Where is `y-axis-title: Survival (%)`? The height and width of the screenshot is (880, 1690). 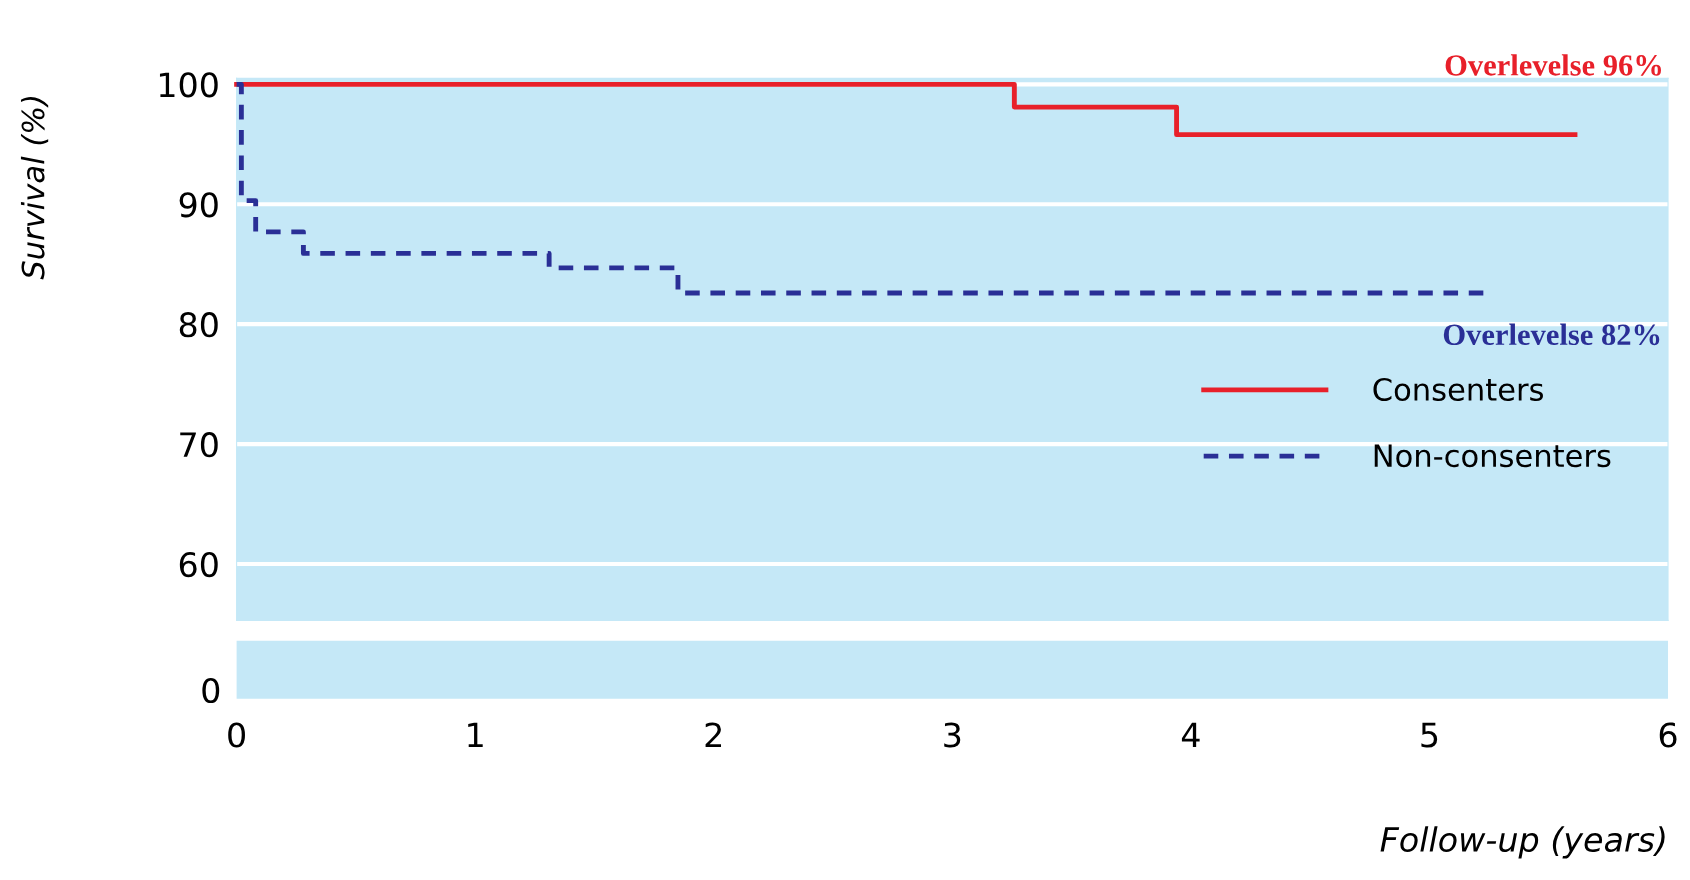
y-axis-title: Survival (%) is located at coordinates (34, 188).